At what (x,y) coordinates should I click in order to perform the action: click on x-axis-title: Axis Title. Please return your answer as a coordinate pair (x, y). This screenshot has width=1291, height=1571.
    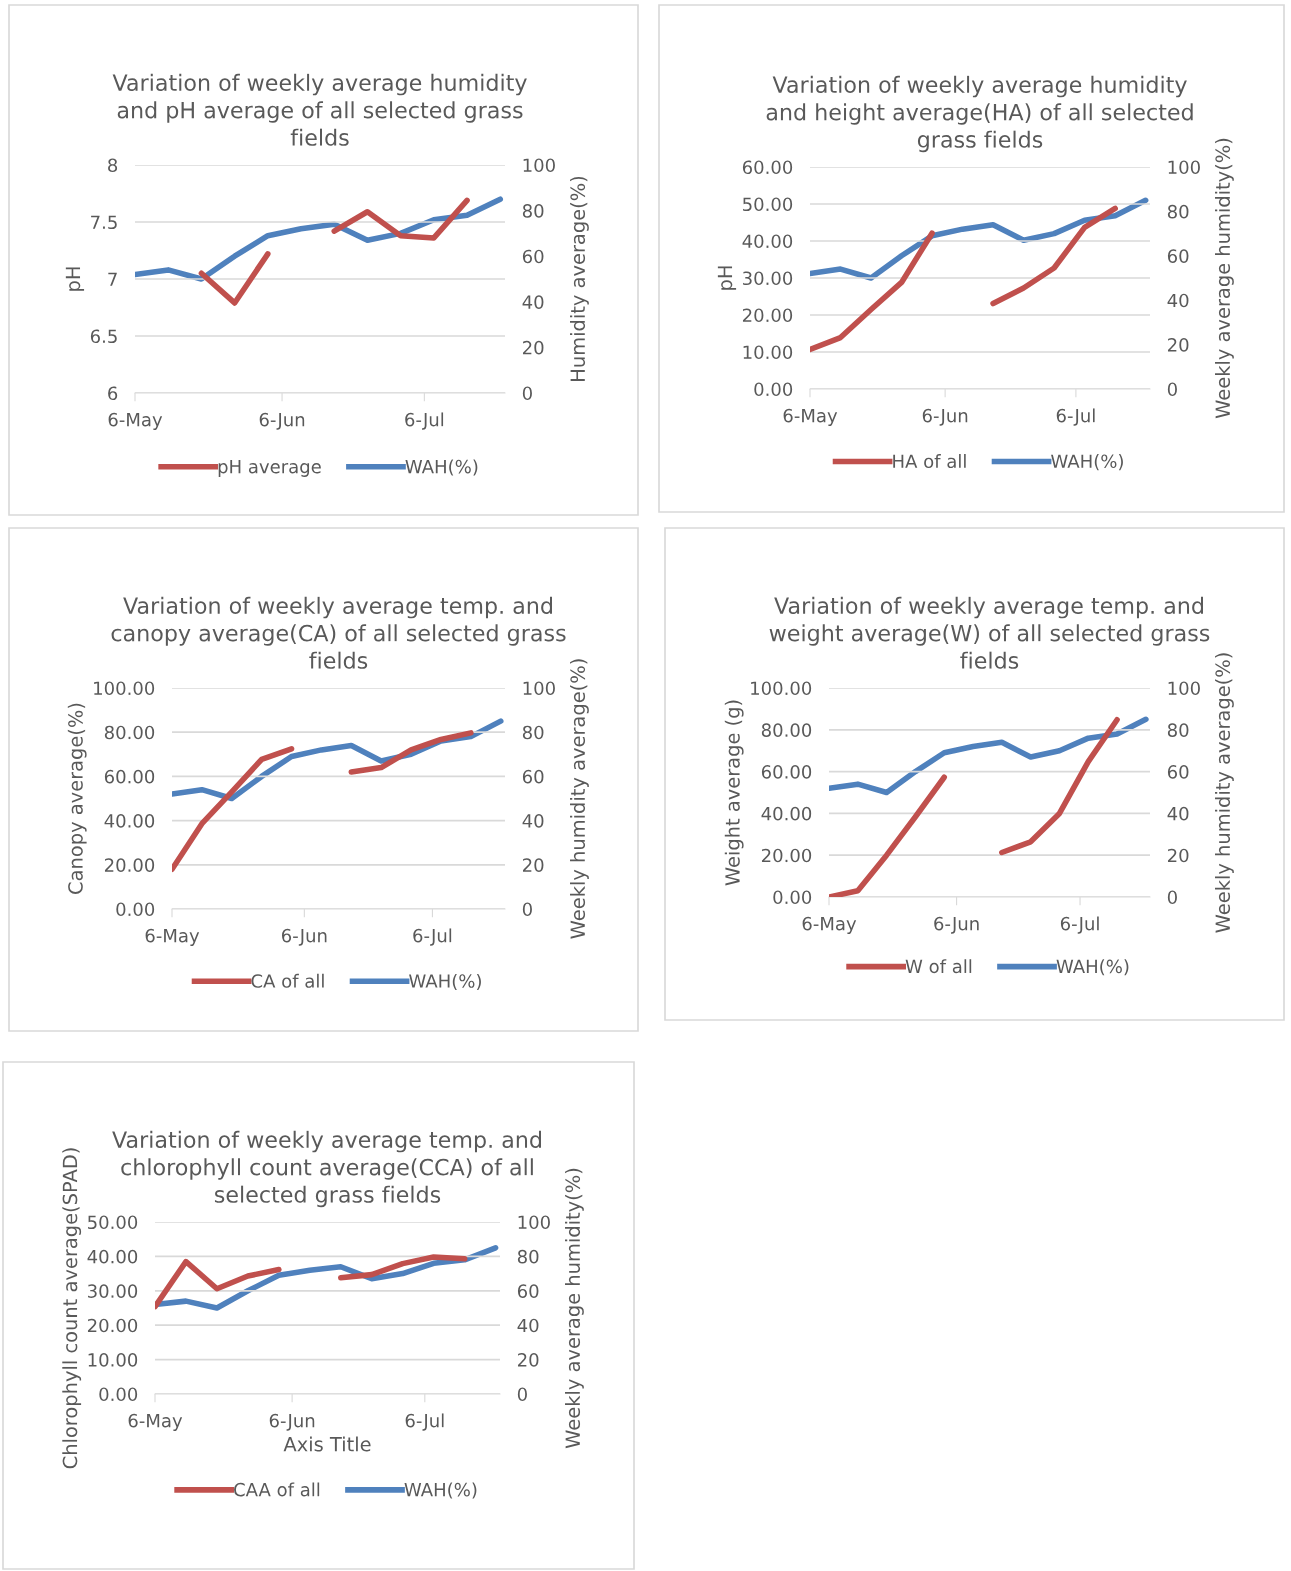
    Looking at the image, I should click on (327, 1444).